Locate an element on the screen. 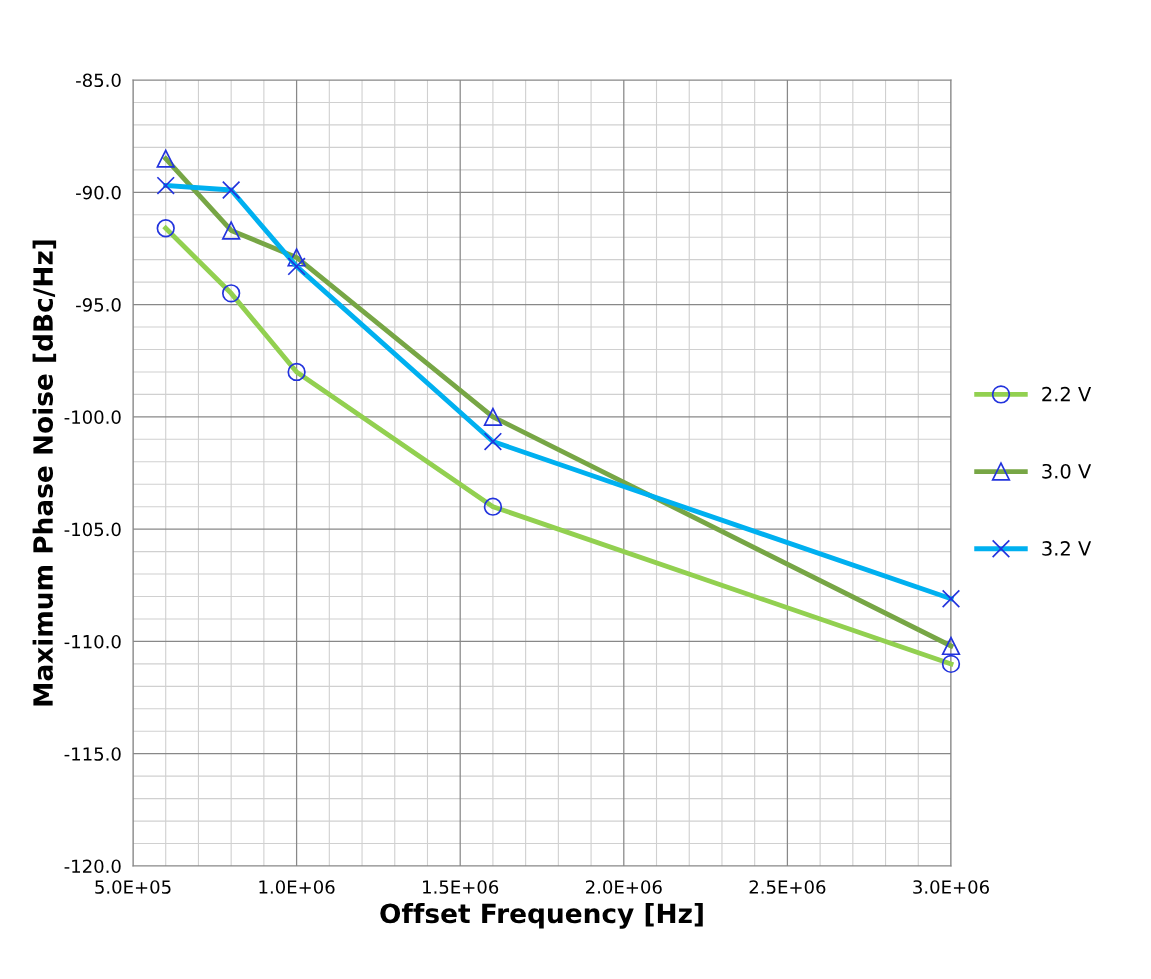 The height and width of the screenshot is (979, 1151). y-tick-label: -120.0 is located at coordinates (92, 866).